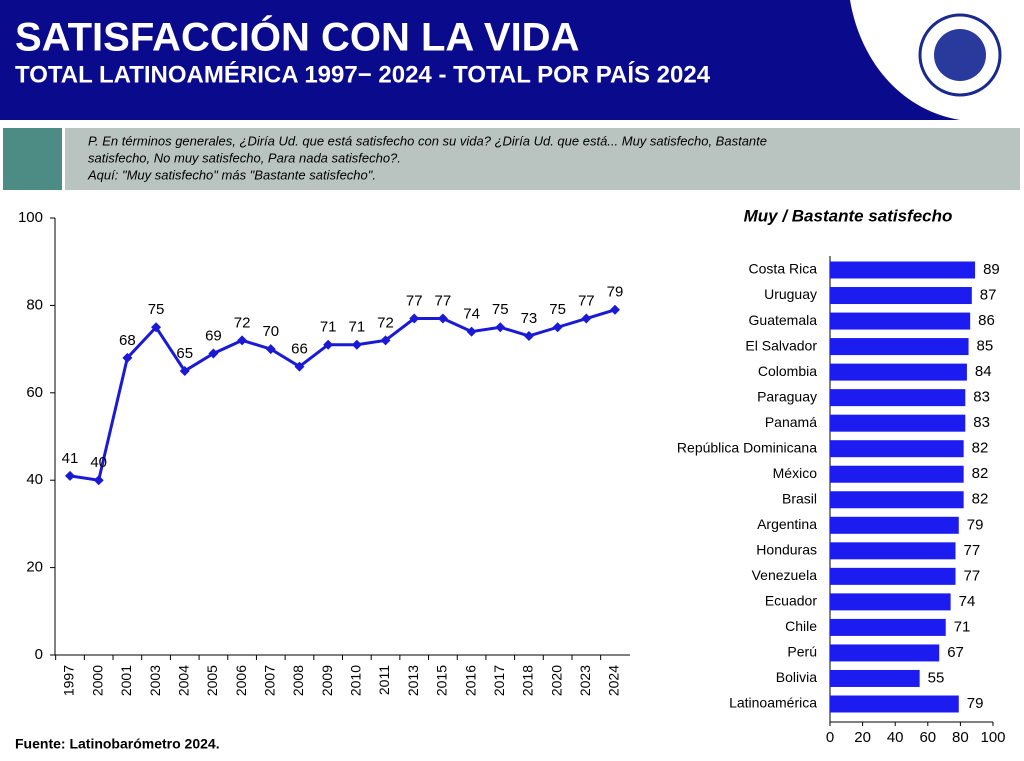 The width and height of the screenshot is (1024, 761). What do you see at coordinates (787, 371) in the screenshot?
I see `category-label: Colombia` at bounding box center [787, 371].